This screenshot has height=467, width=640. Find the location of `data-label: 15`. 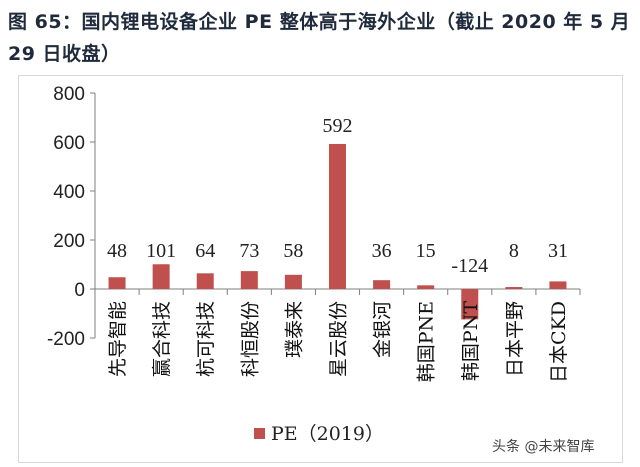

data-label: 15 is located at coordinates (426, 251).